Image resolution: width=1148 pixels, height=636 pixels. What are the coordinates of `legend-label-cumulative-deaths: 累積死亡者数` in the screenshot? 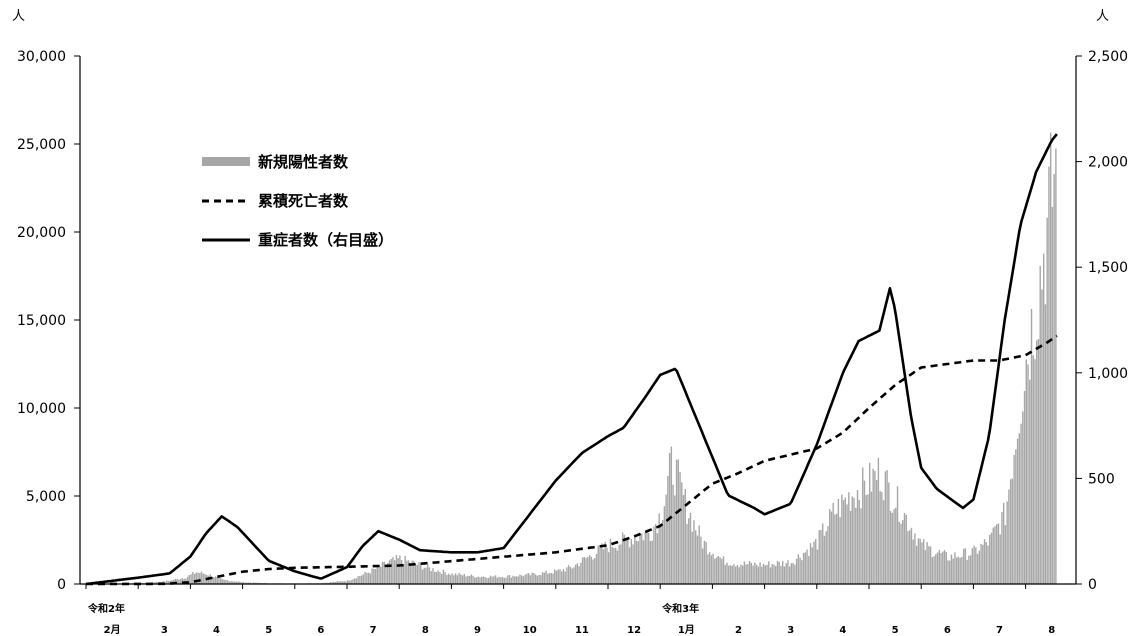 It's located at (303, 201).